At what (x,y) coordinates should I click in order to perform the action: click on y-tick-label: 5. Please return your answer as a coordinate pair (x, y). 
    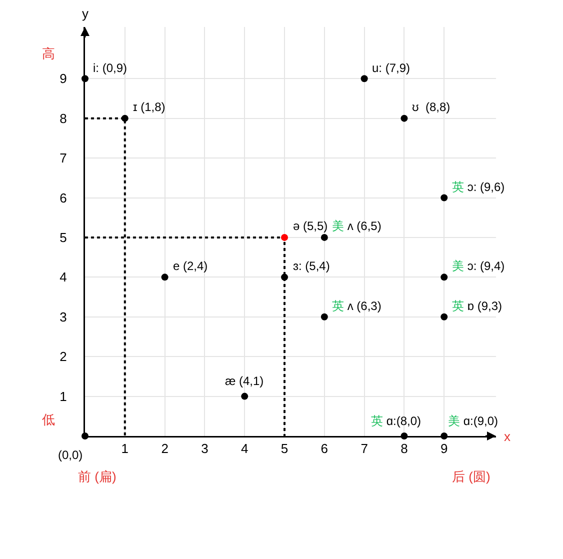
    Looking at the image, I should click on (63, 238).